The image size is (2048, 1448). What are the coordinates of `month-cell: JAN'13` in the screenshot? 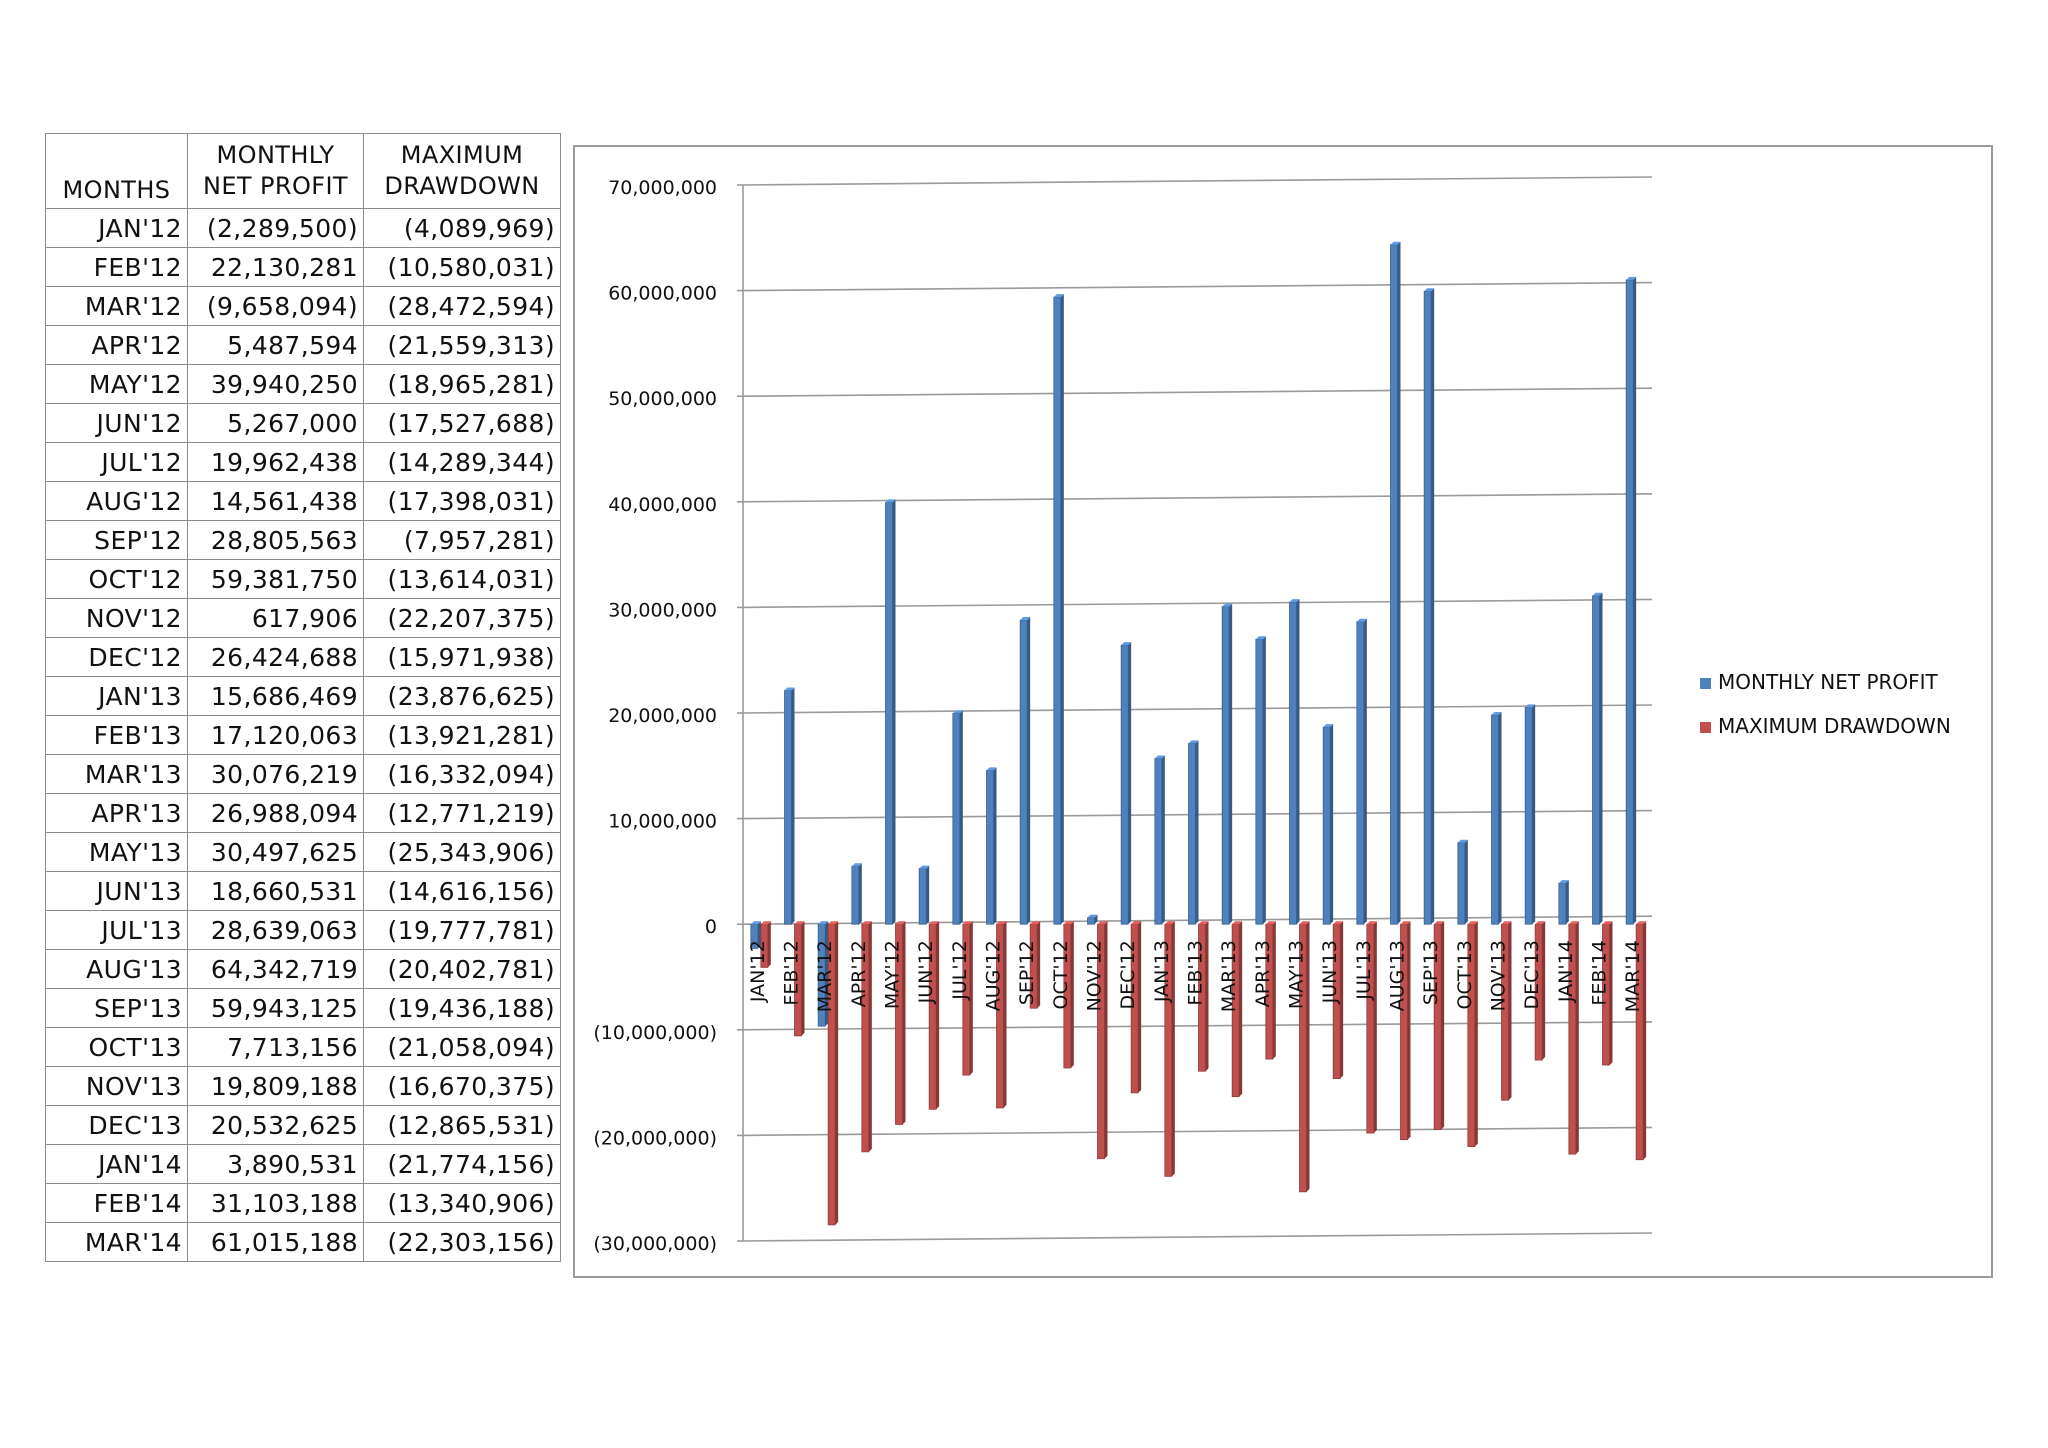 It's located at (116, 696).